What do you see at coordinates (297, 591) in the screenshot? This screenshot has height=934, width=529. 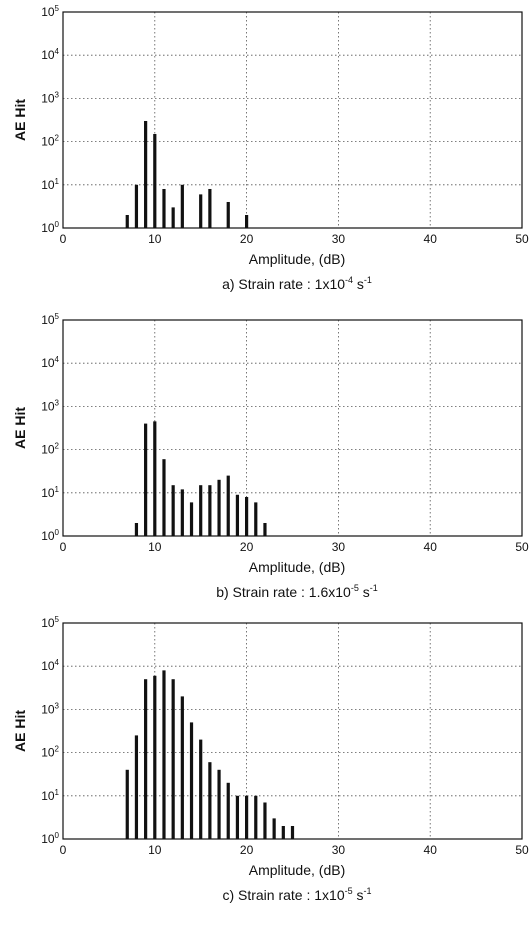 I see `panel-caption: b) Strain rate : 1.6x10-5 s-1` at bounding box center [297, 591].